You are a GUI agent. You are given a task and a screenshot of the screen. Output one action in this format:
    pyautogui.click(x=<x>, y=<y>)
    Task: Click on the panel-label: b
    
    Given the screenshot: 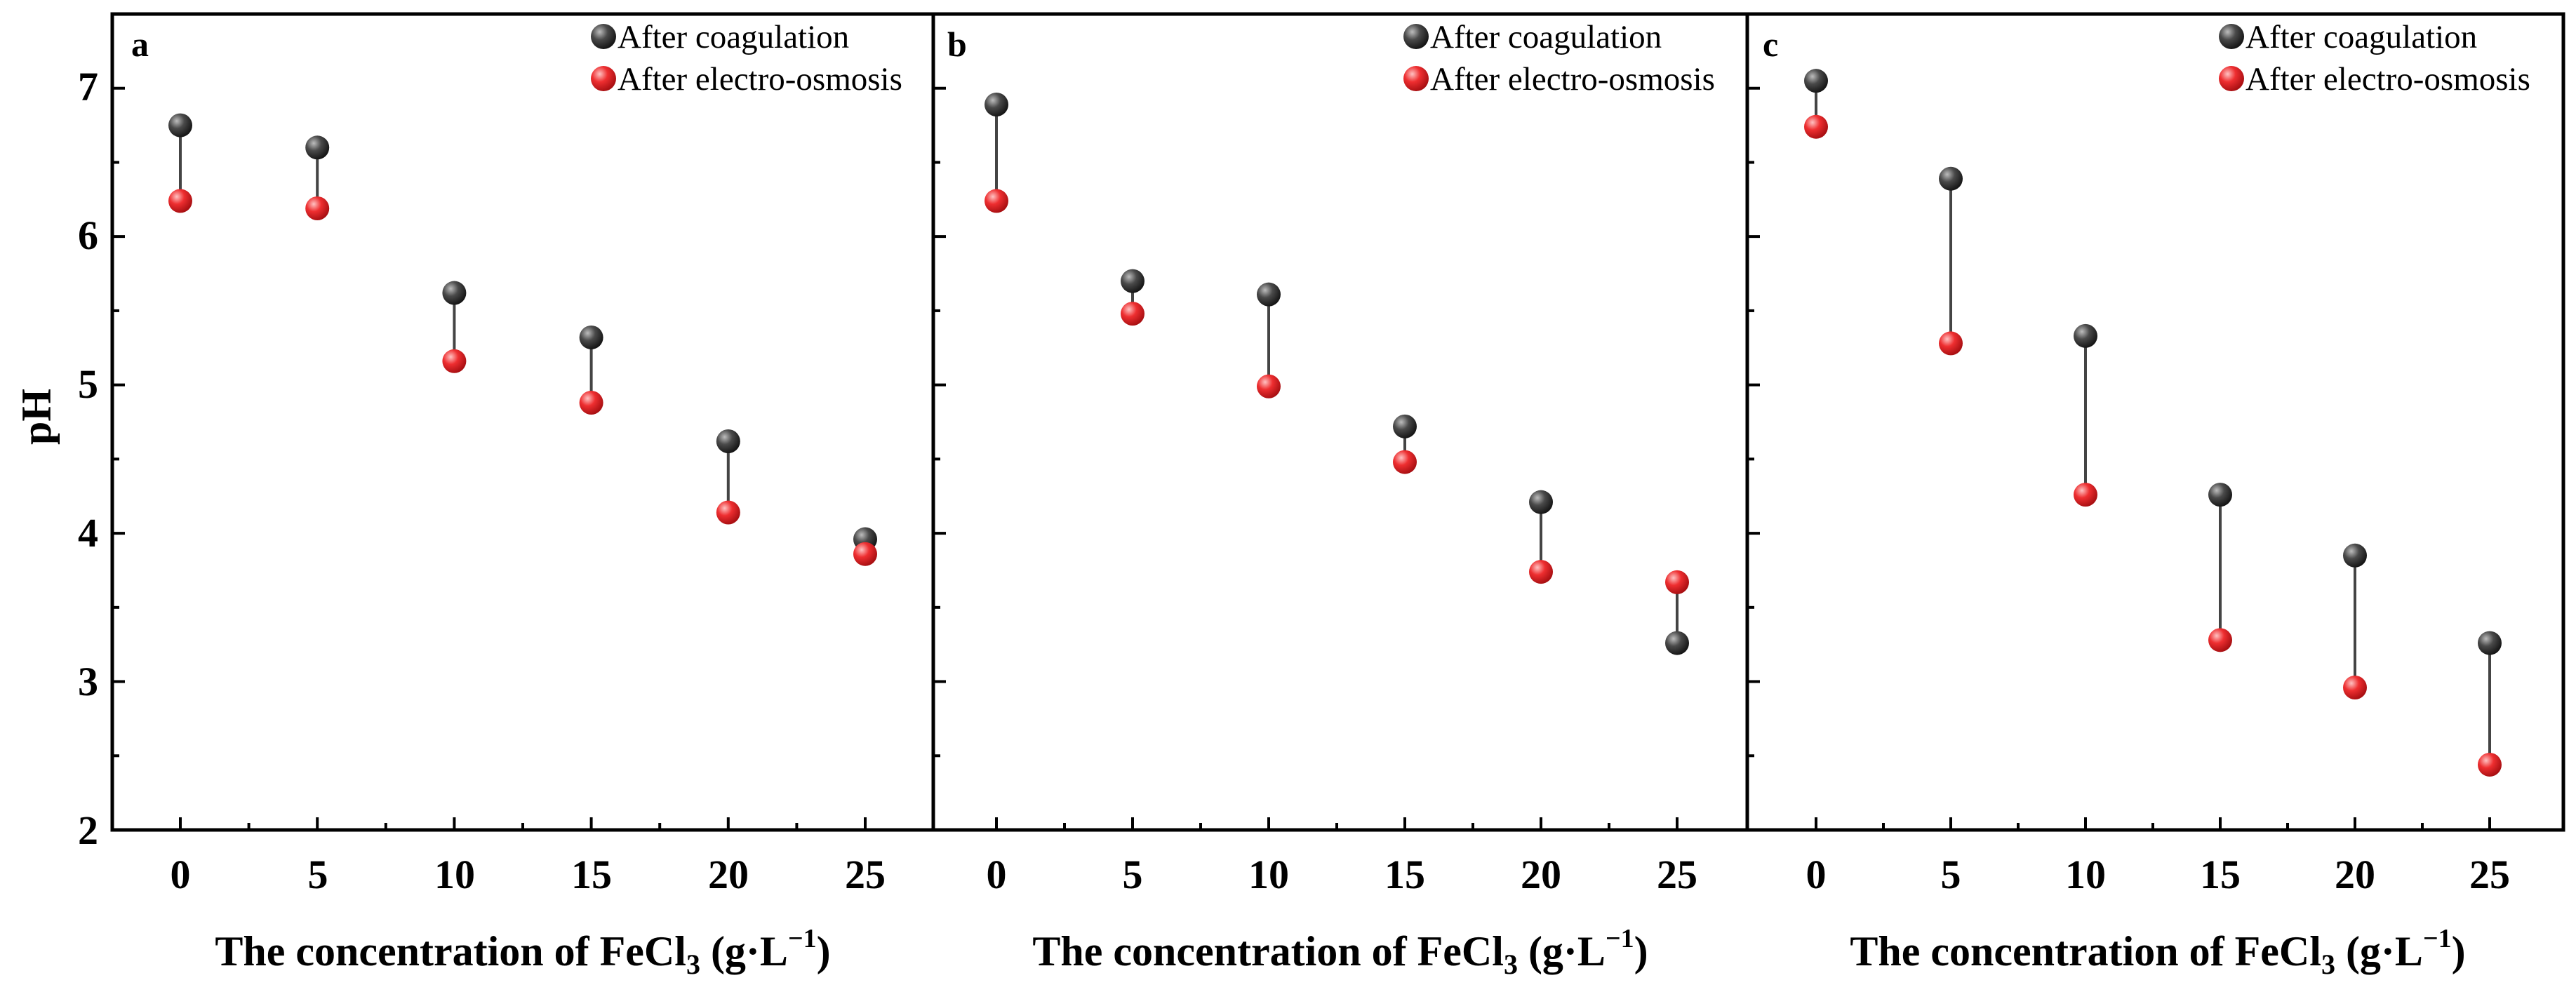 What is the action you would take?
    pyautogui.click(x=957, y=44)
    